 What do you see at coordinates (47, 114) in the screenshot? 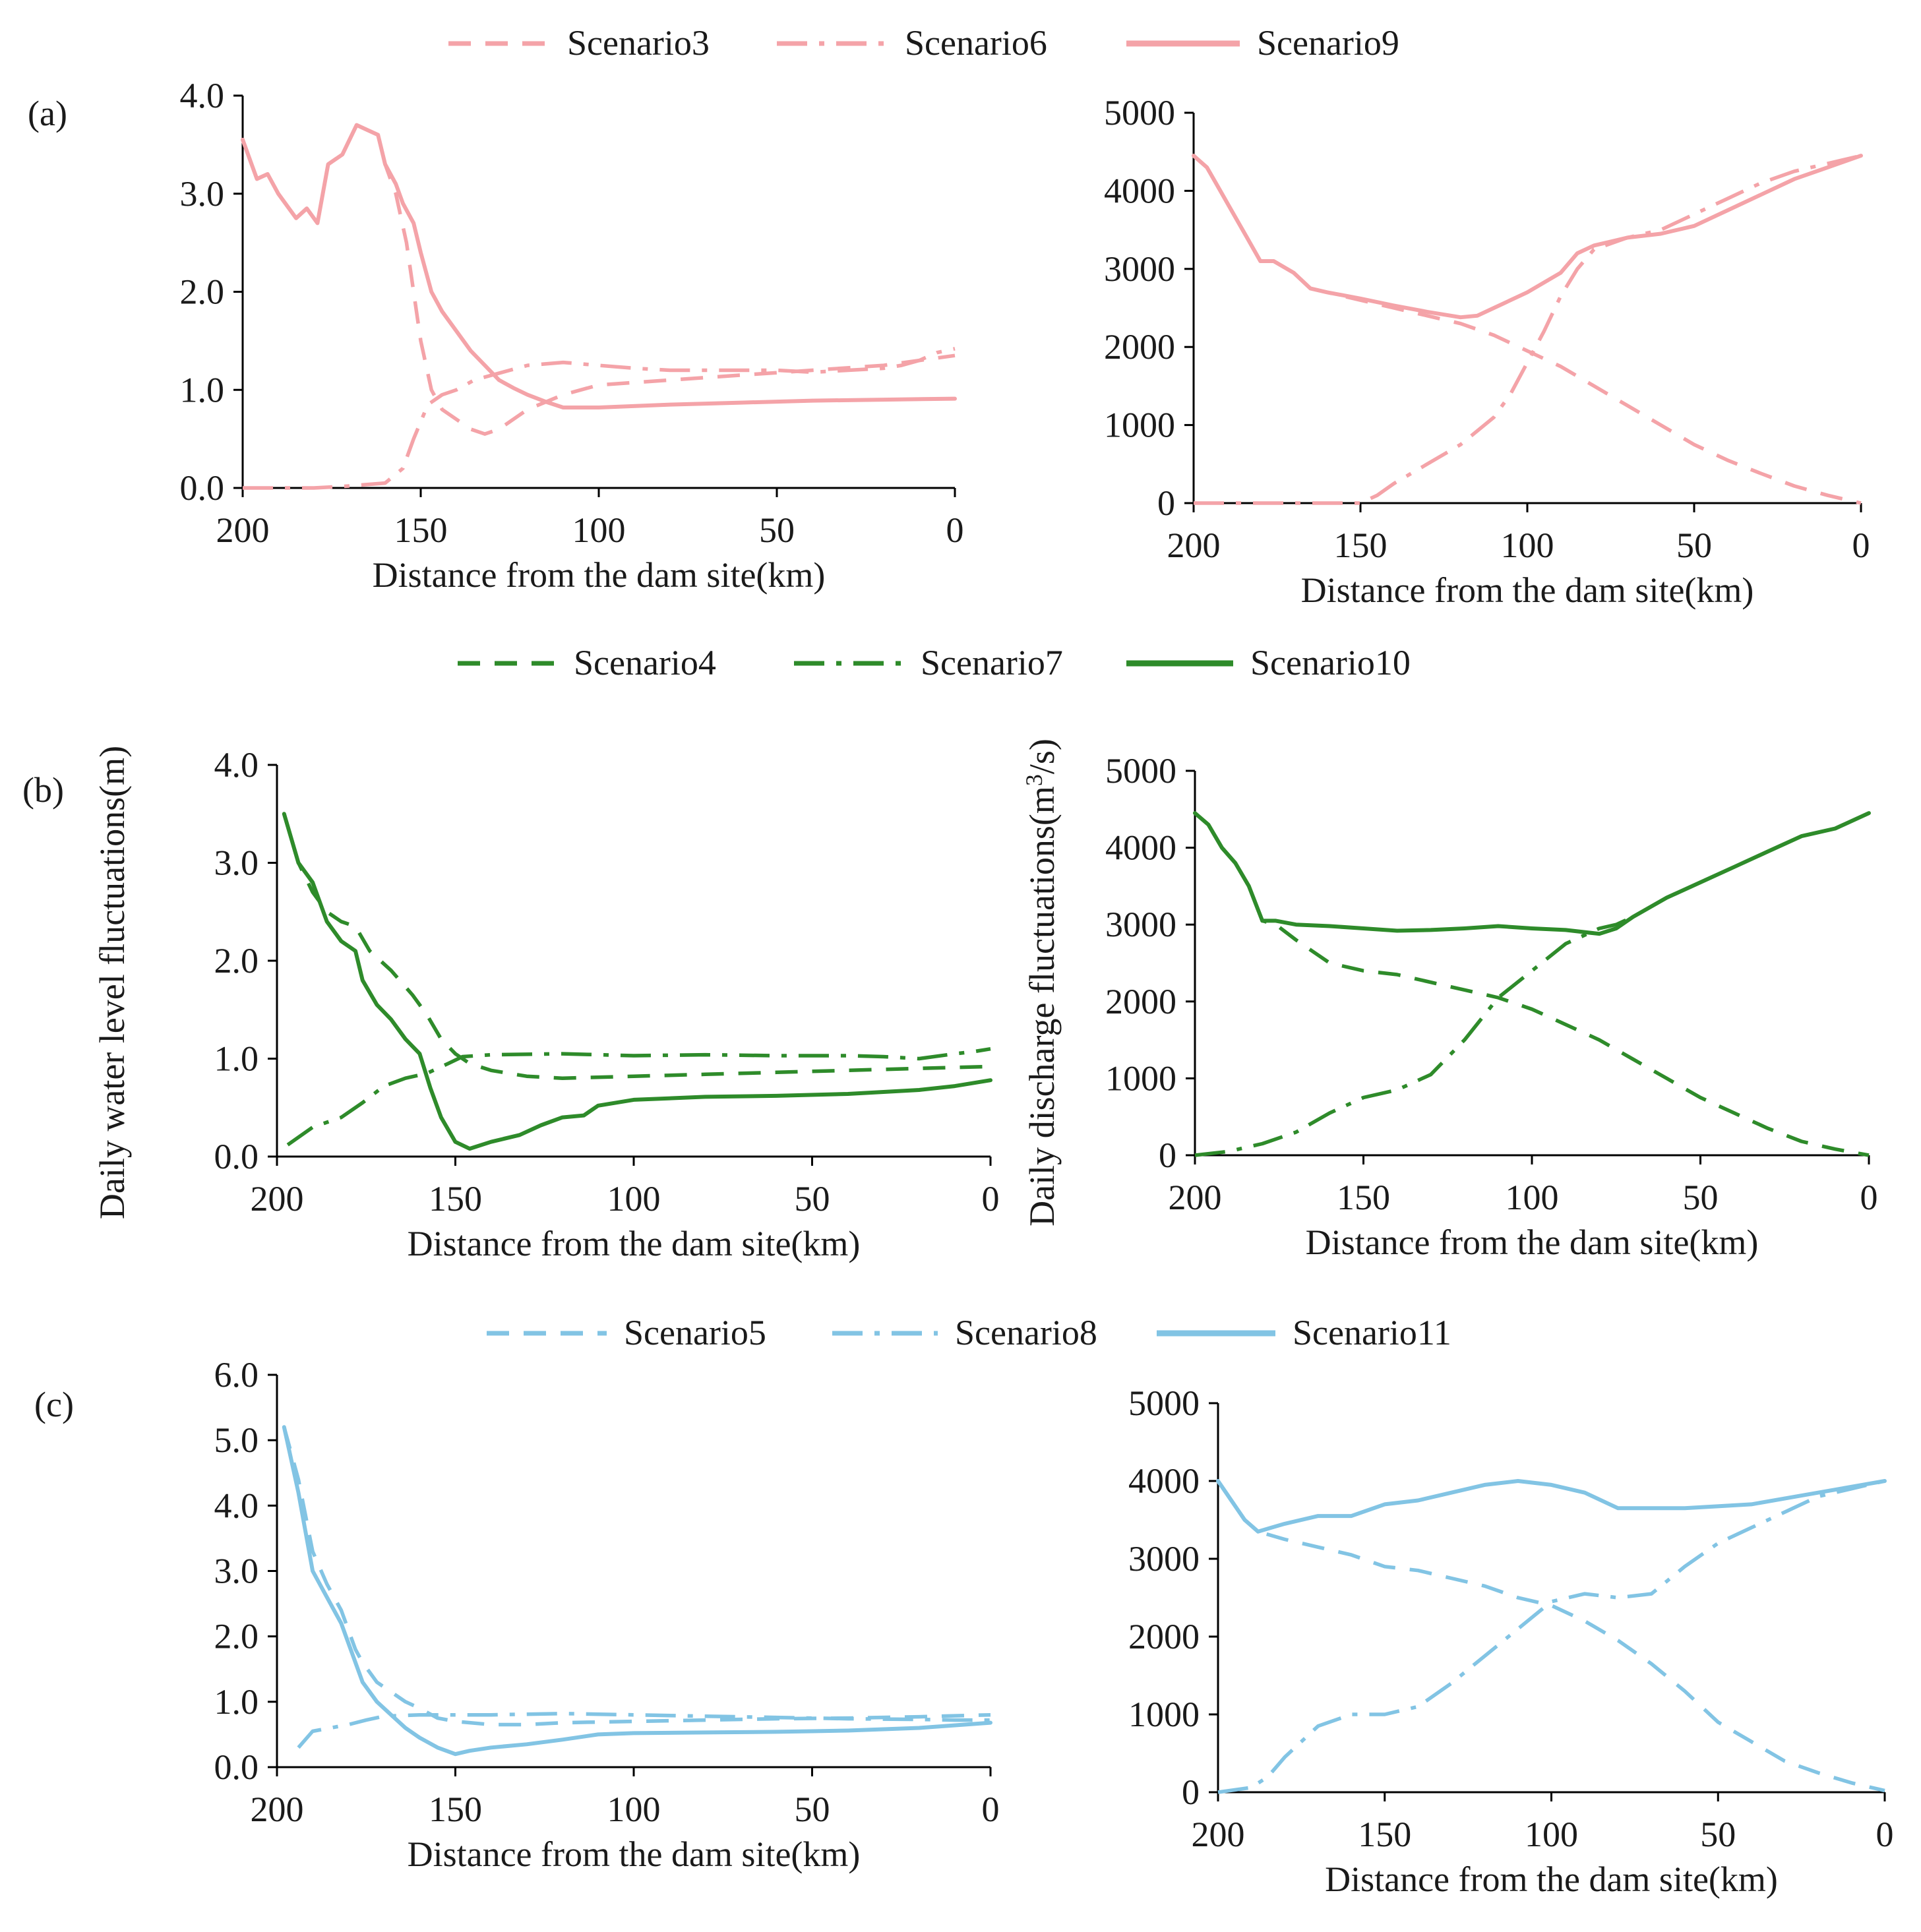
I see `panel-label-a: (a)` at bounding box center [47, 114].